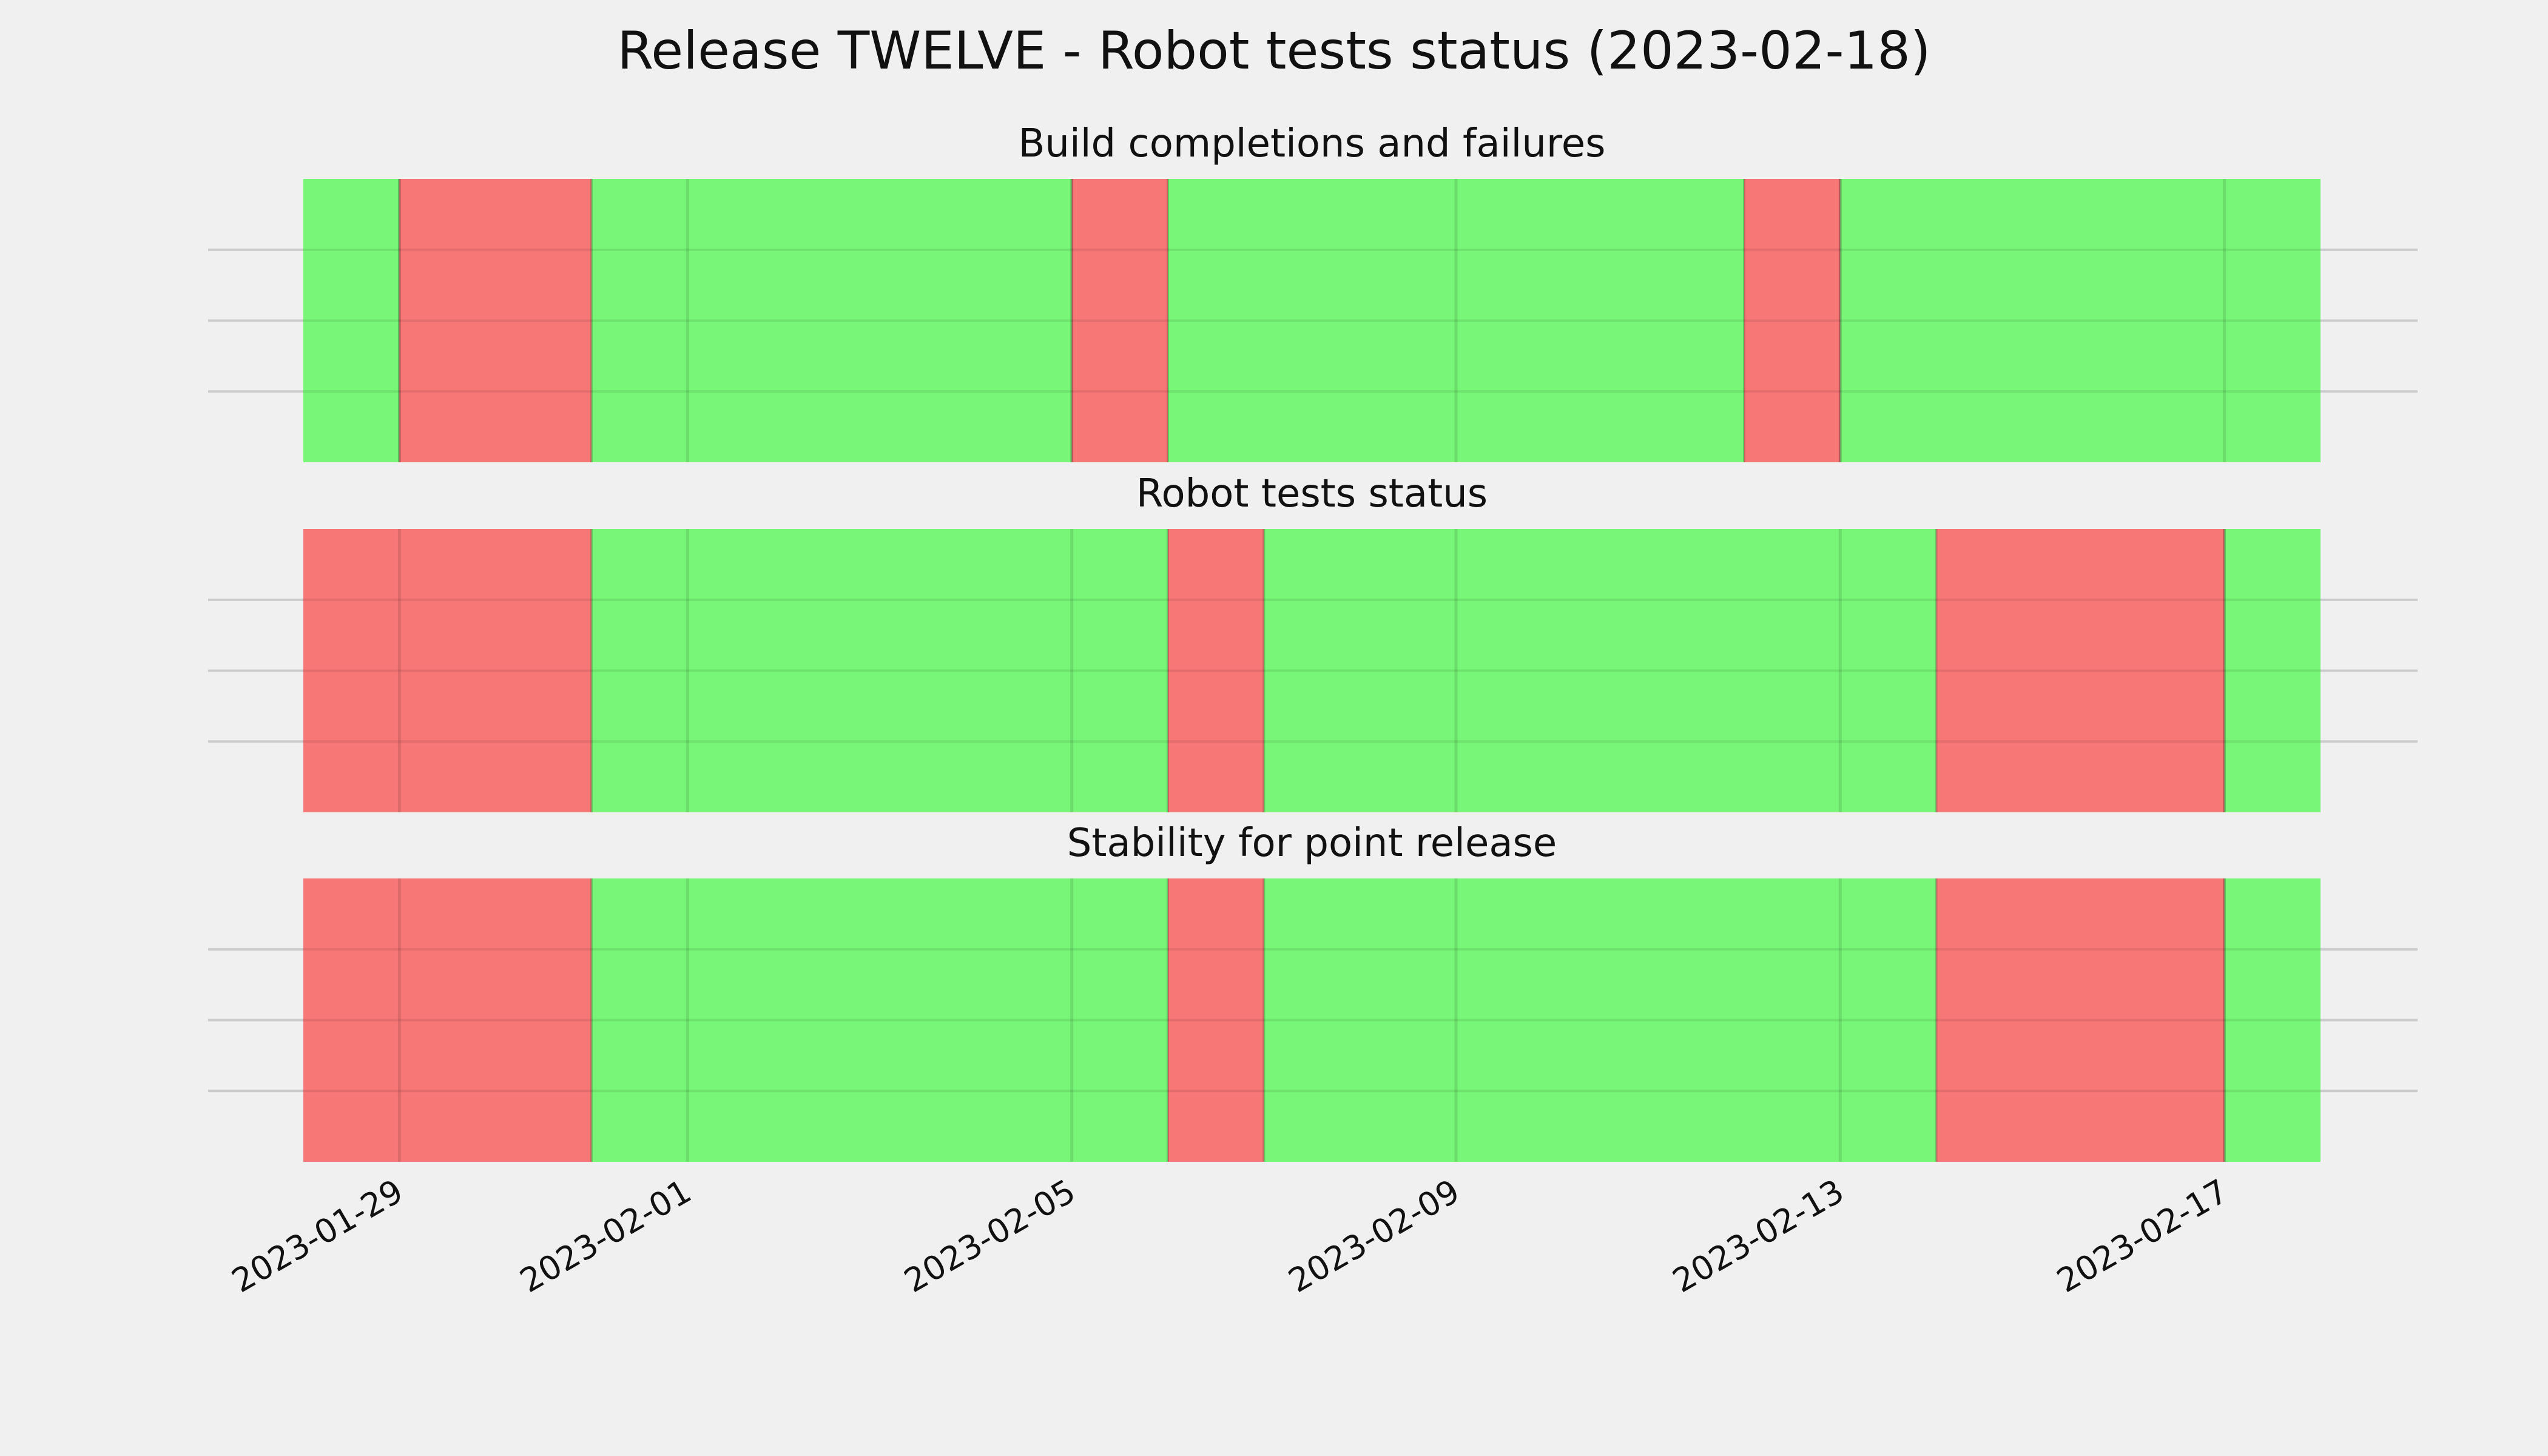 This screenshot has width=2548, height=1456. Describe the element at coordinates (606, 1236) in the screenshot. I see `x-tick-label: 2023-02-01` at that location.